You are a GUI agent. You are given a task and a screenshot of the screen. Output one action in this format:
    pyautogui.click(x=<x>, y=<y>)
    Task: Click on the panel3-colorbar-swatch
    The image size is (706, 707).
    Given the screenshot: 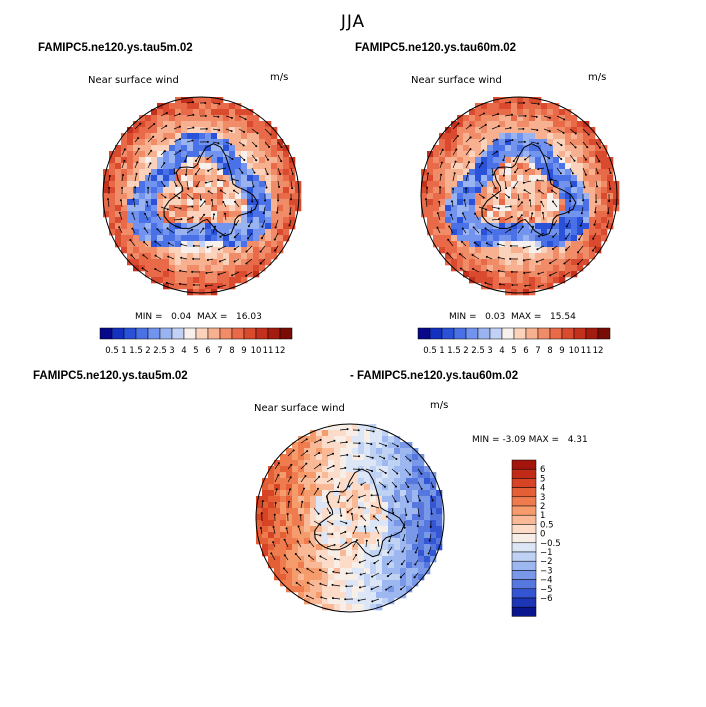 What is the action you would take?
    pyautogui.click(x=524, y=538)
    